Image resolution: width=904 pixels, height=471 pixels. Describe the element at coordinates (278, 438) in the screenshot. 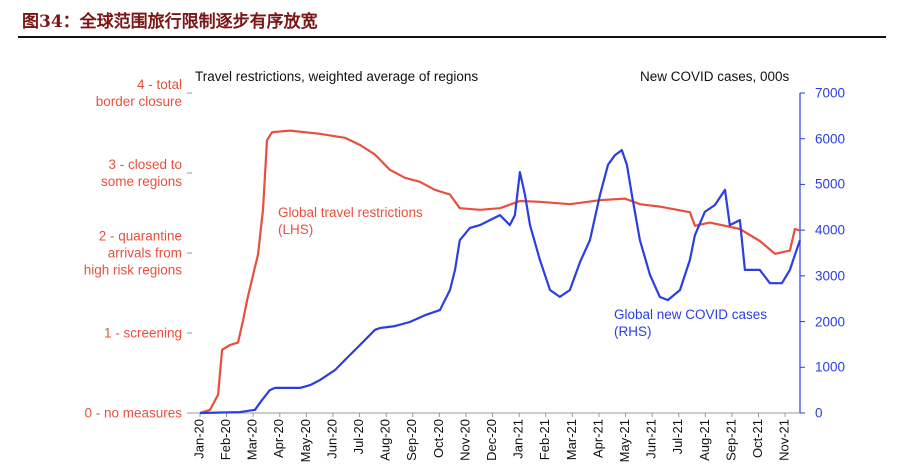

I see `x-tick-label: Apr-20` at that location.